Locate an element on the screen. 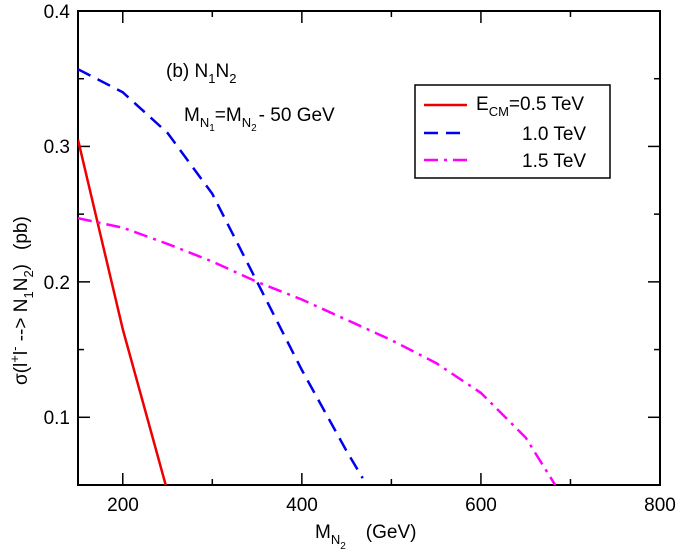  legend-entry-0-rest: =0.5 TeV is located at coordinates (547, 104).